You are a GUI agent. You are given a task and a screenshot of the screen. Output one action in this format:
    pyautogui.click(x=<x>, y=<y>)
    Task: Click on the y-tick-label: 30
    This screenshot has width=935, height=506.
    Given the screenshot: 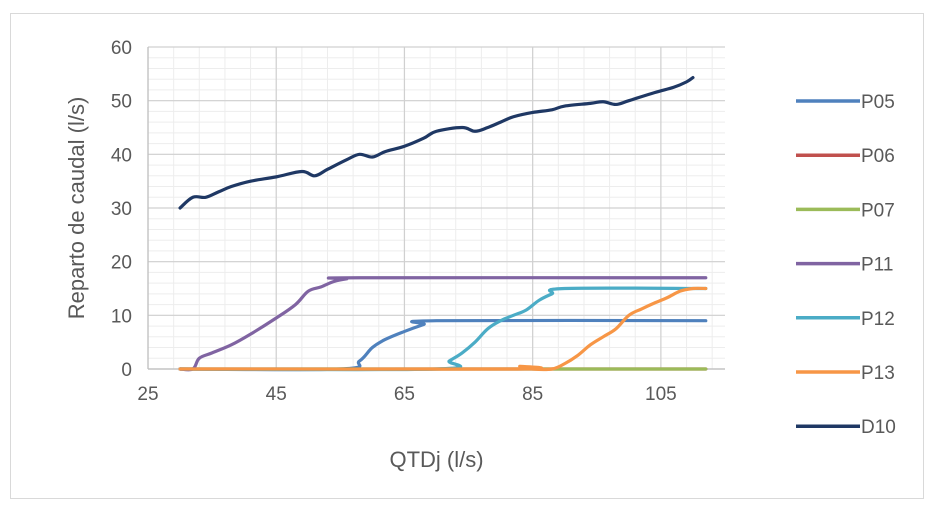 What is the action you would take?
    pyautogui.click(x=121, y=209)
    